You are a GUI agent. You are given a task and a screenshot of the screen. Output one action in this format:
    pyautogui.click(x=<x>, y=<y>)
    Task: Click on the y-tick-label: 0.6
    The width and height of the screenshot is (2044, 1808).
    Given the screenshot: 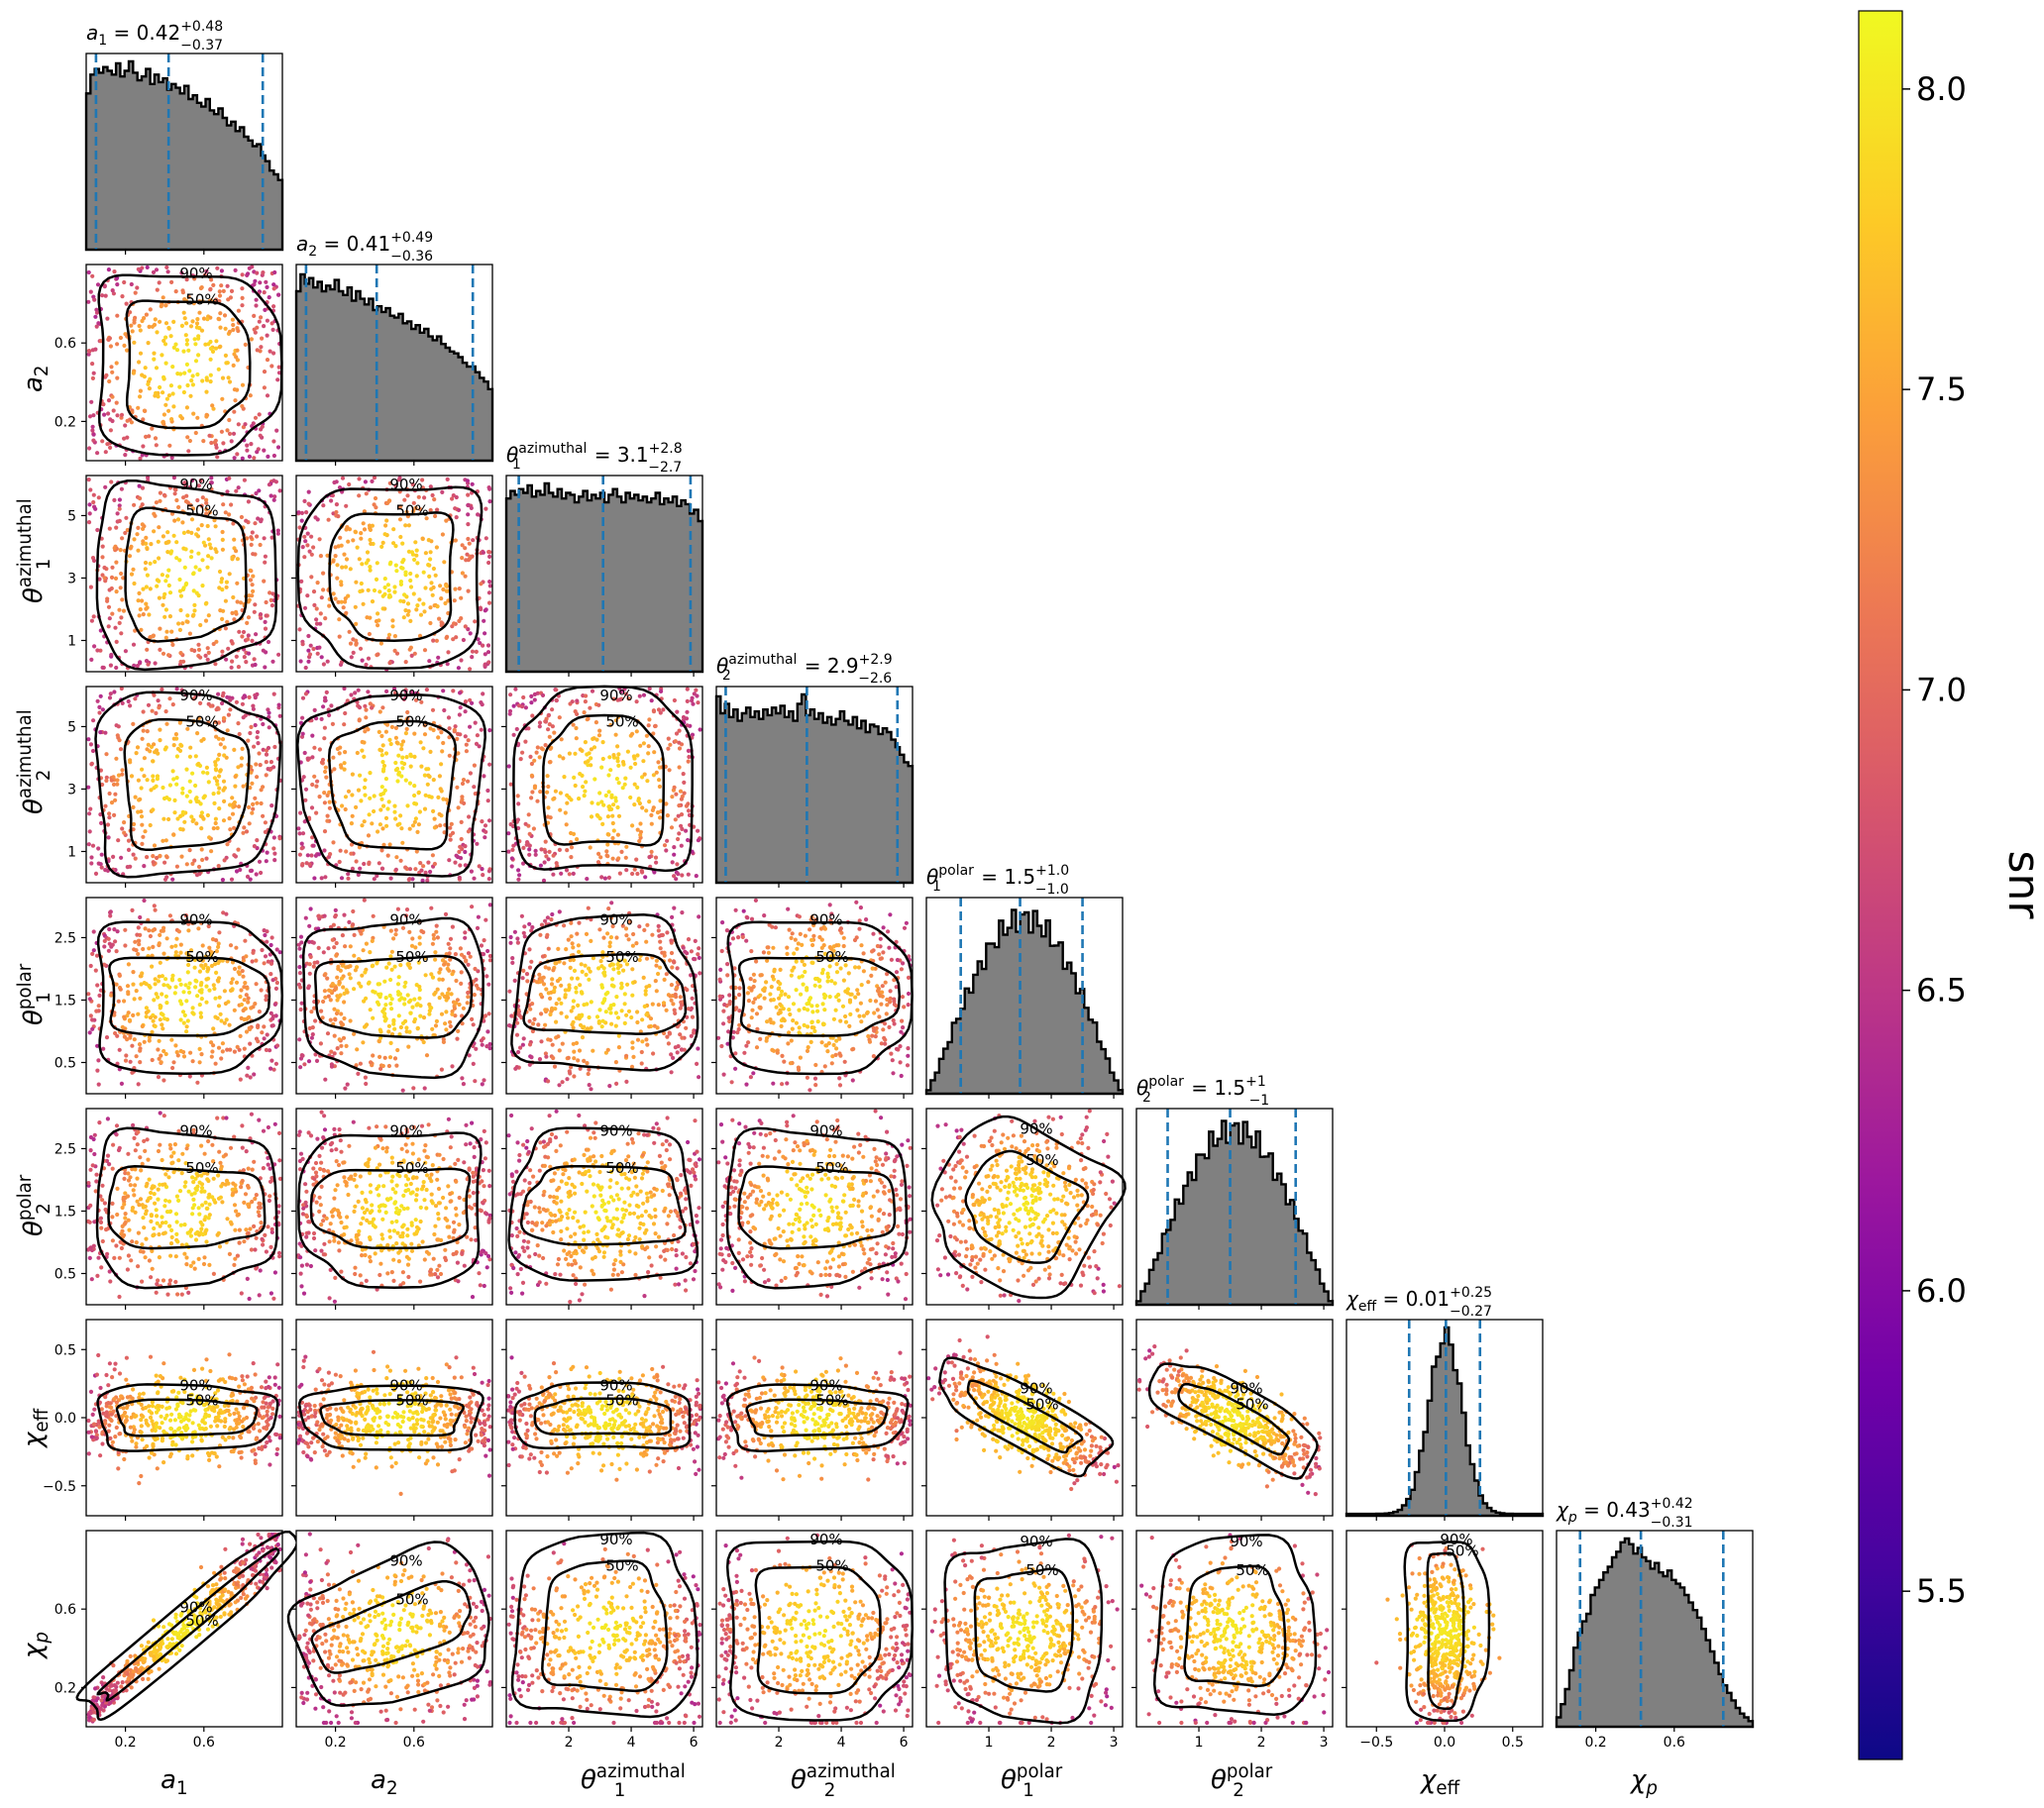 What is the action you would take?
    pyautogui.click(x=65, y=1610)
    